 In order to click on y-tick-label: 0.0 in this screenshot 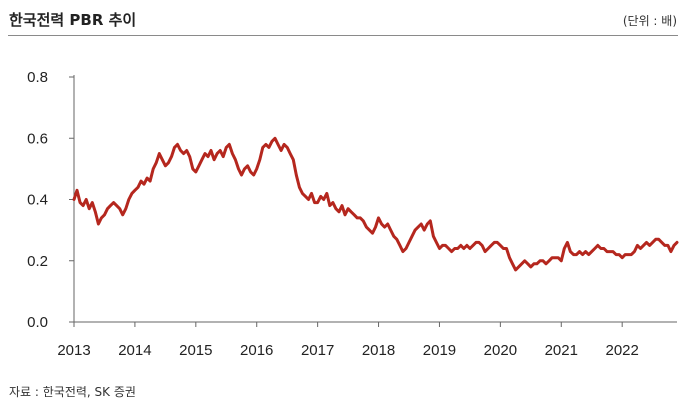, I will do `click(37, 322)`.